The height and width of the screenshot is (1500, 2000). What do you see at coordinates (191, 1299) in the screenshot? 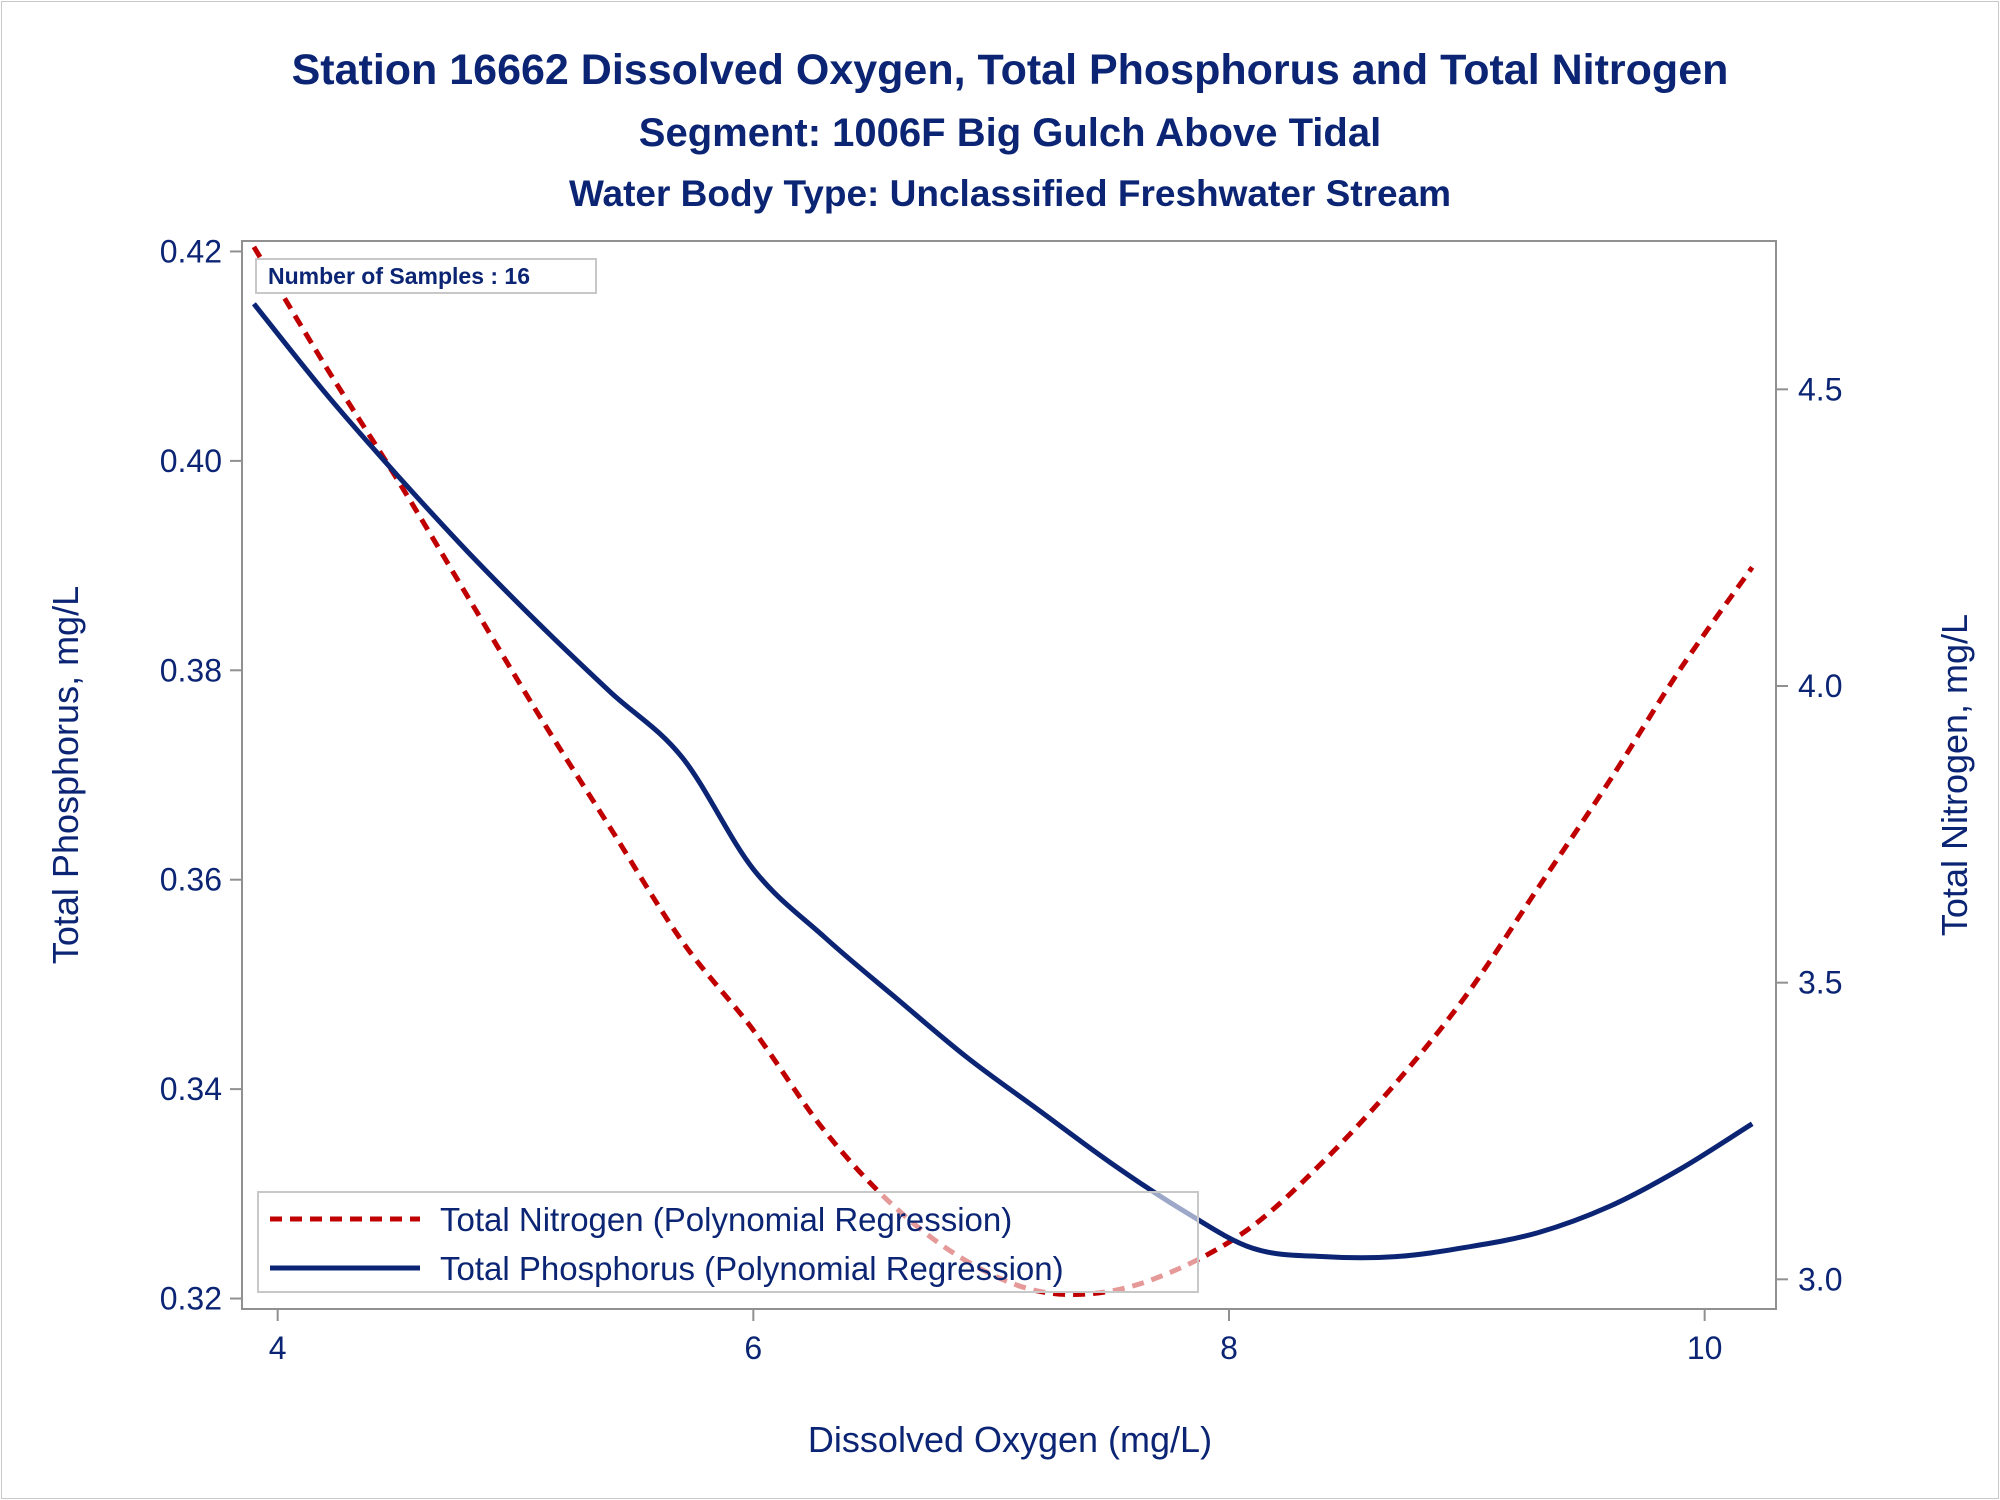
I see `y-tick-label: 0.32` at bounding box center [191, 1299].